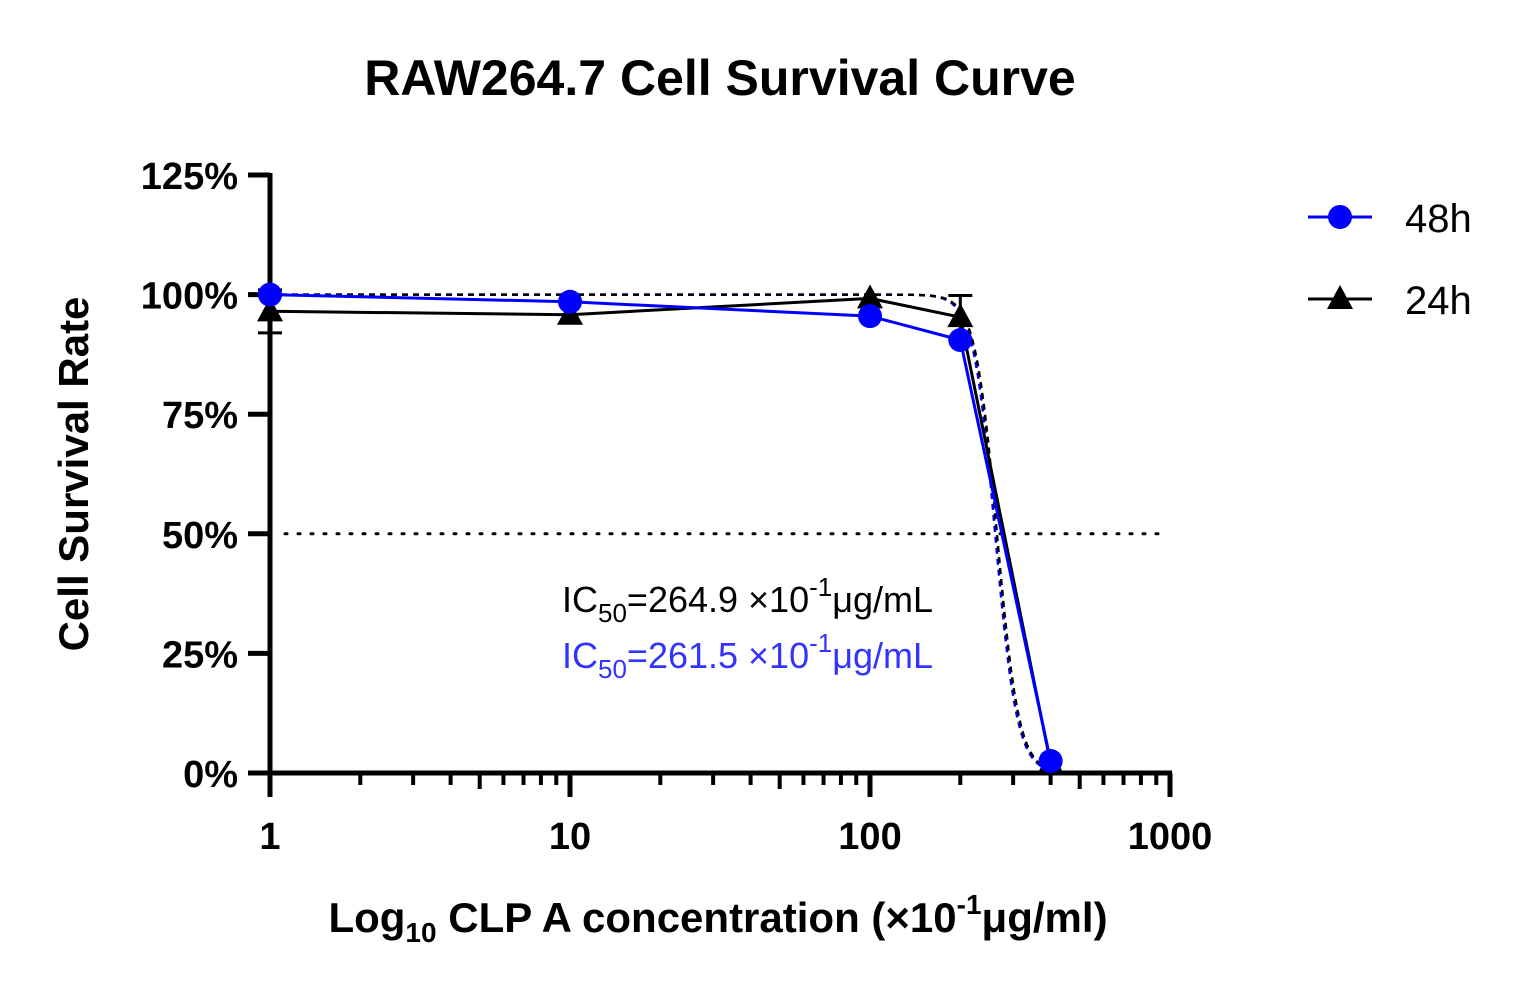  I want to click on legend-label-48h: 48h, so click(1438, 219).